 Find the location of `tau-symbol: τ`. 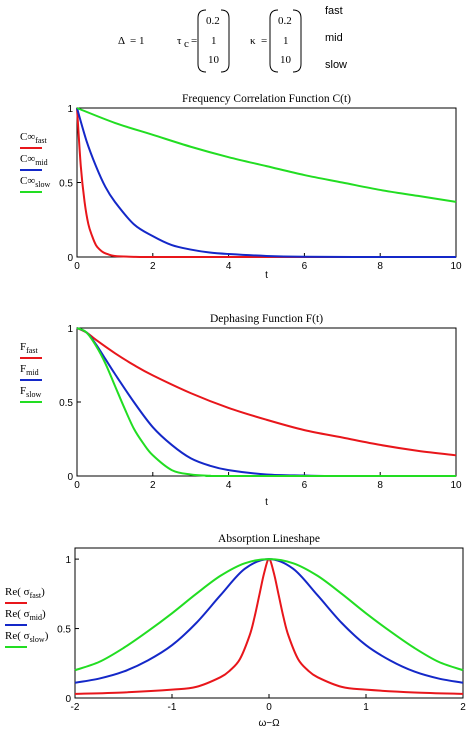

tau-symbol: τ is located at coordinates (179, 41).